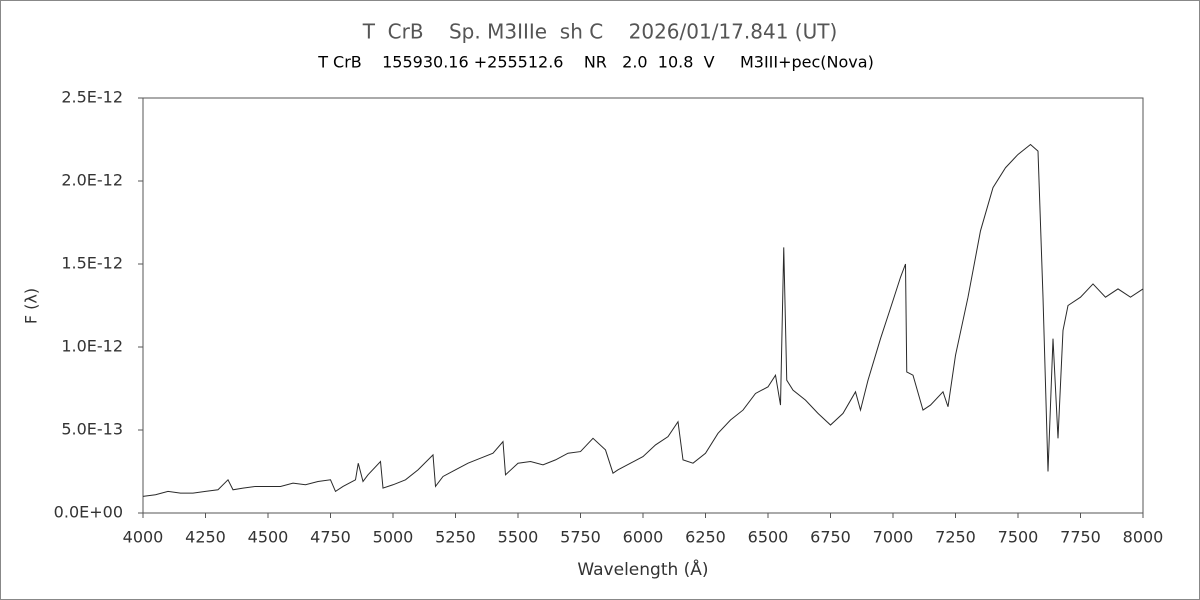 The image size is (1200, 600). I want to click on x-tick-label: 7250, so click(955, 537).